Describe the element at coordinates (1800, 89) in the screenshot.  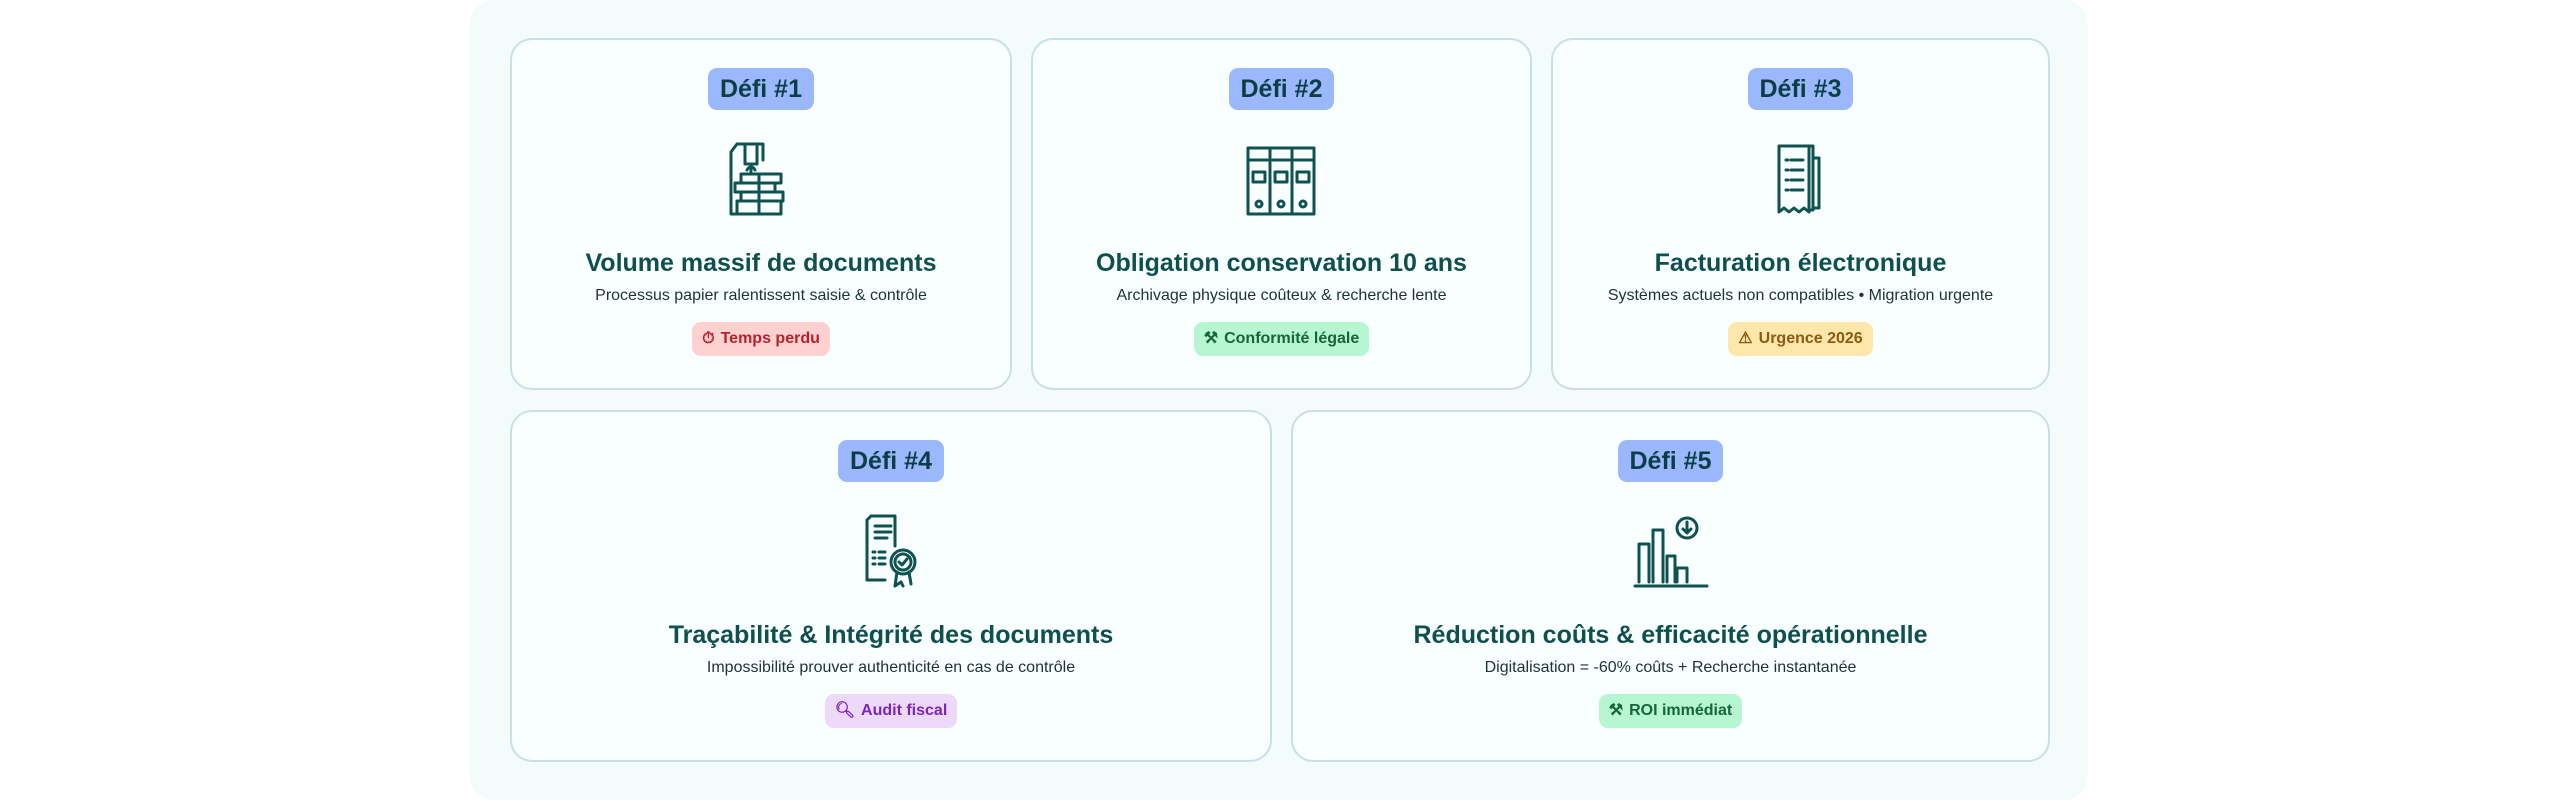
I see `challenge-badge: Défi #3` at that location.